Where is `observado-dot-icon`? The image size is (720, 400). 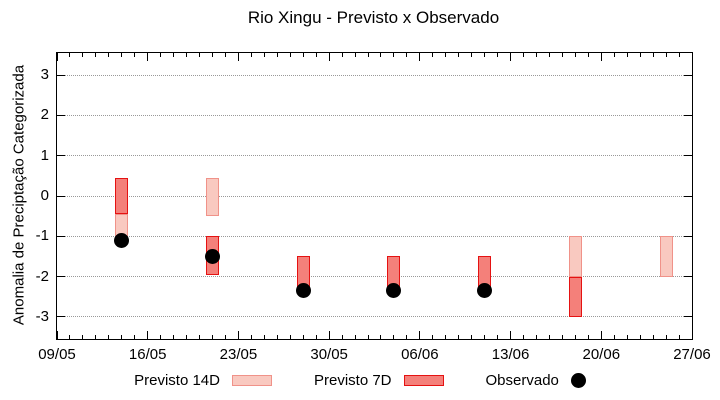
observado-dot-icon is located at coordinates (578, 380).